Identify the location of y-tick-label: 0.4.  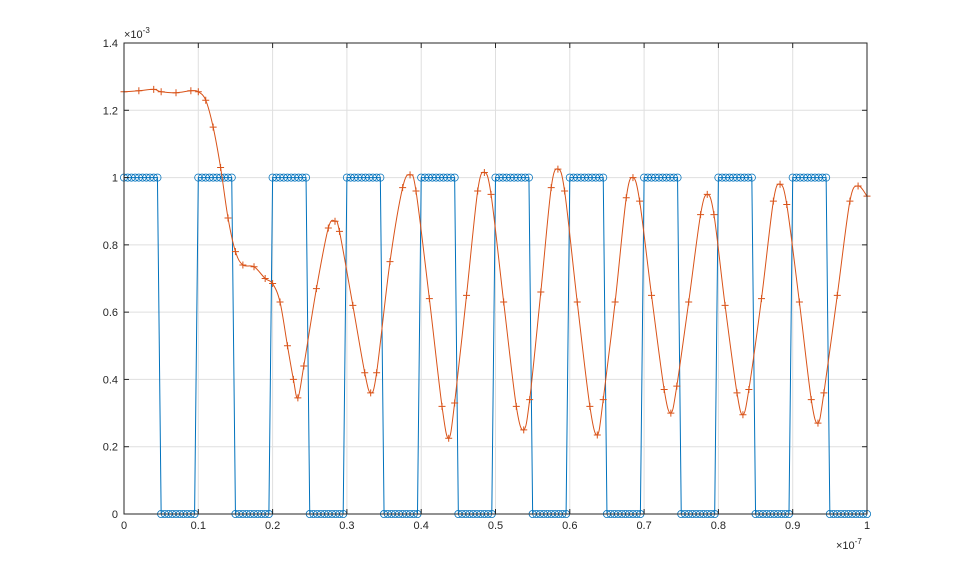
(110, 380).